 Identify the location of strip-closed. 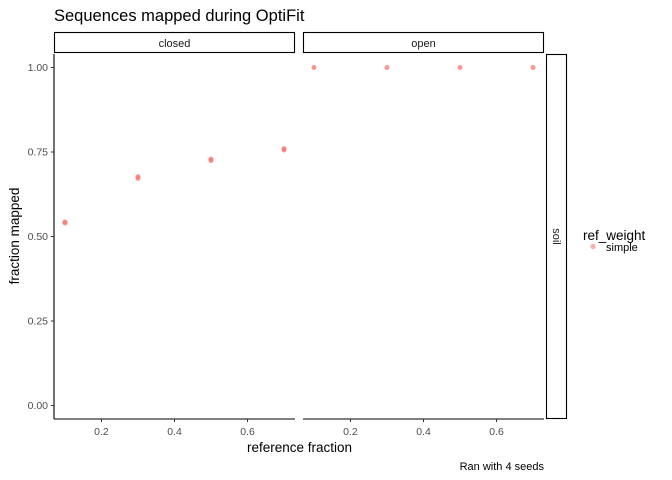
(174, 42).